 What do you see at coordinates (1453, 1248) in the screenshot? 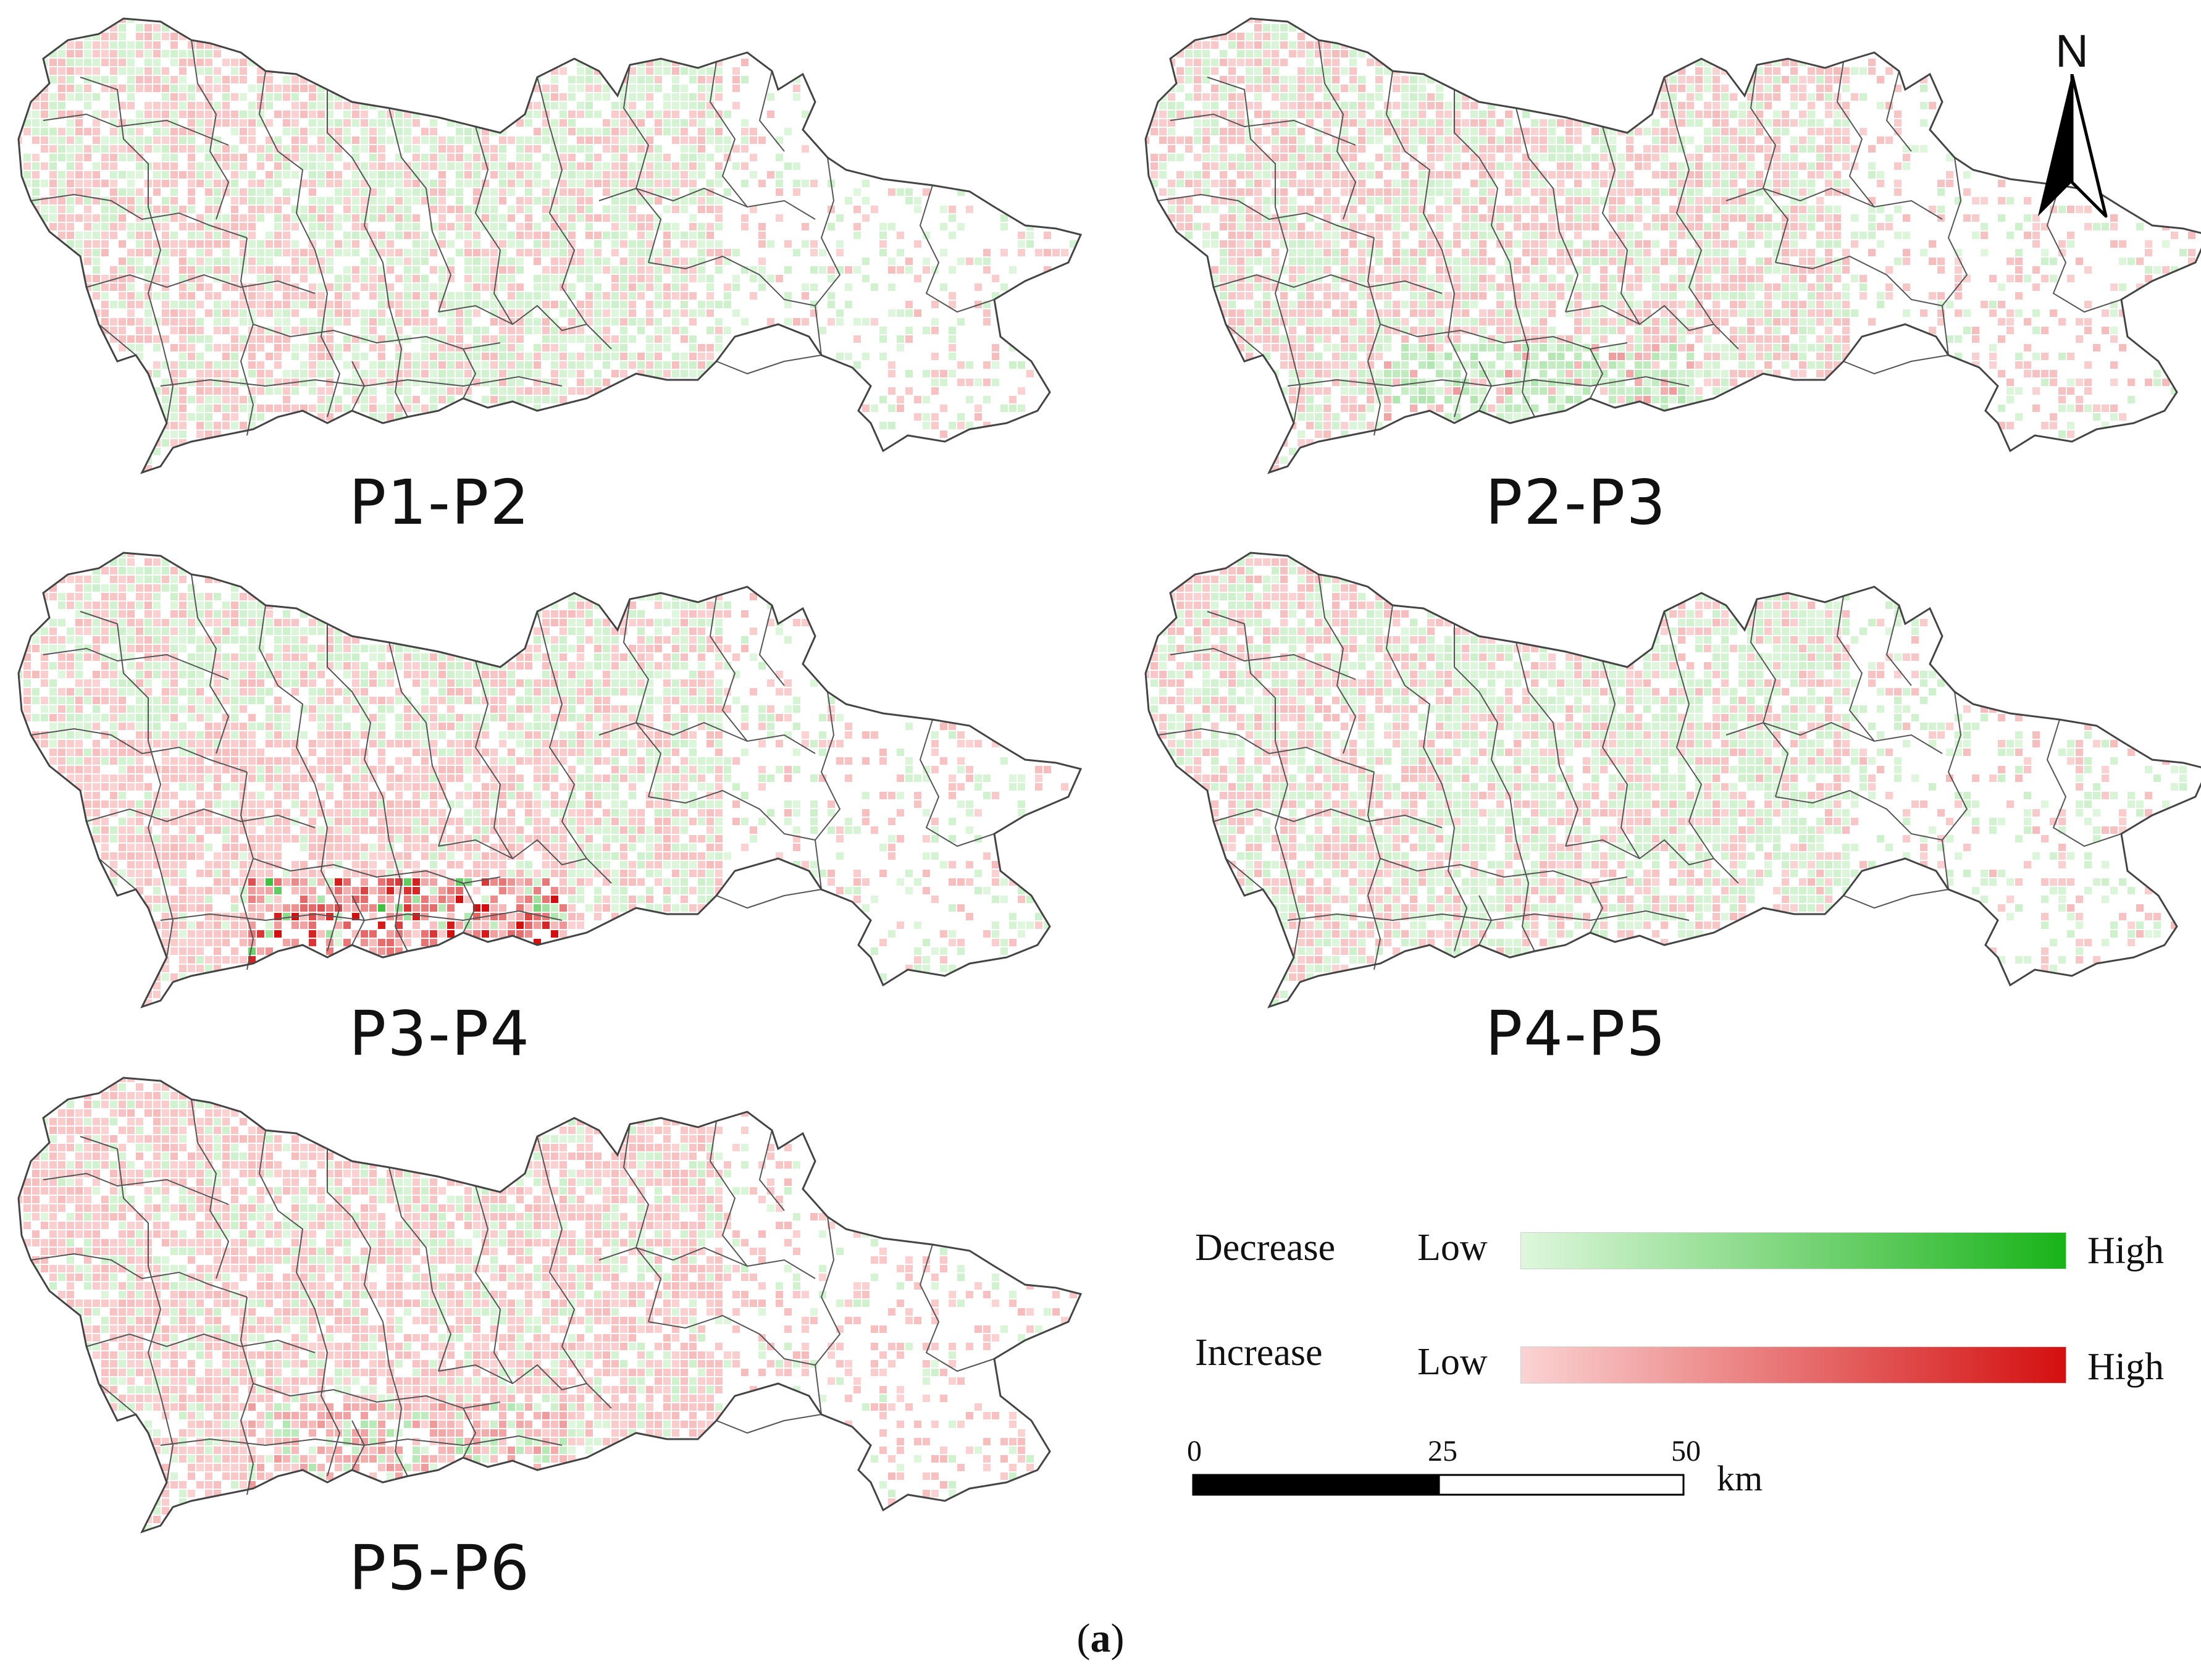
I see `legend-decrease-low: Low` at bounding box center [1453, 1248].